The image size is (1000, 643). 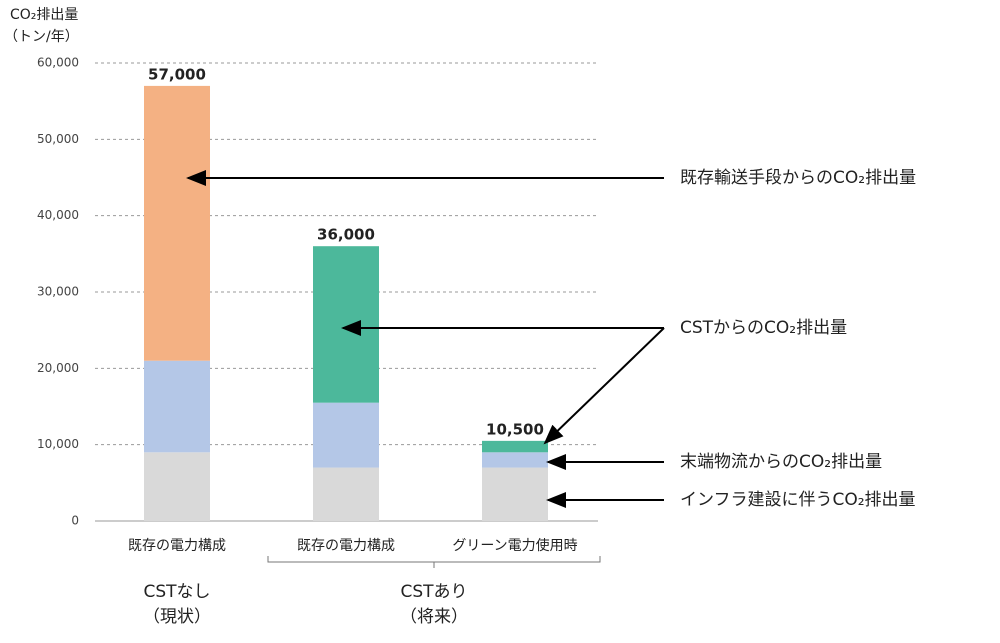 What do you see at coordinates (58, 63) in the screenshot?
I see `y-tick-label: 60,000` at bounding box center [58, 63].